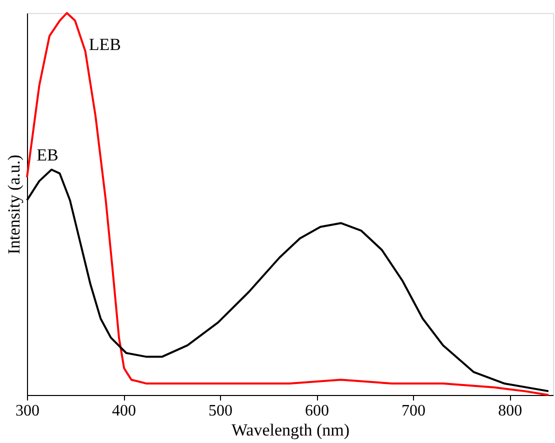 Image resolution: width=555 pixels, height=443 pixels. I want to click on x-tick-label: 600, so click(317, 411).